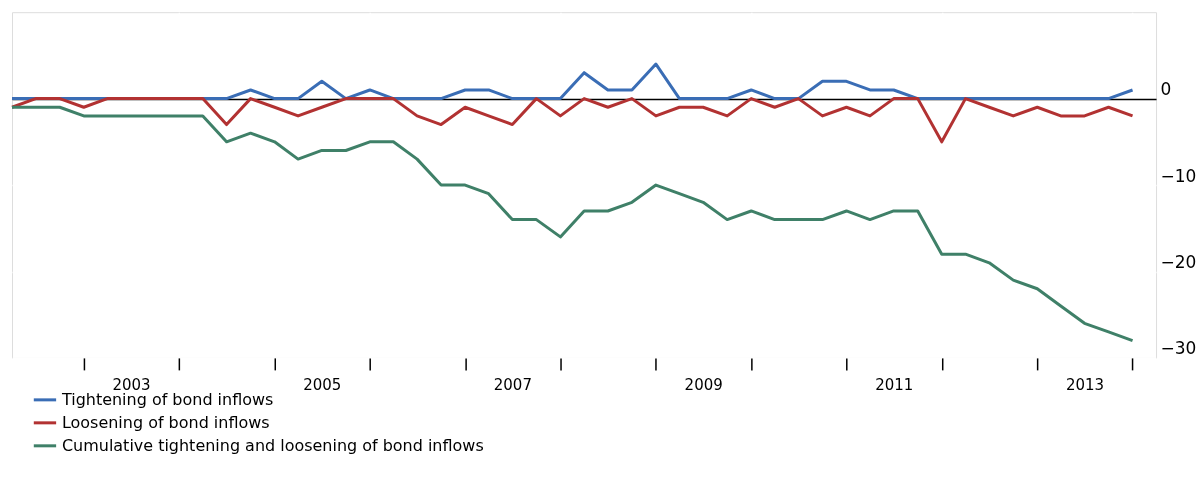  I want to click on legend-label: Loosening of bond inflows, so click(165, 422).